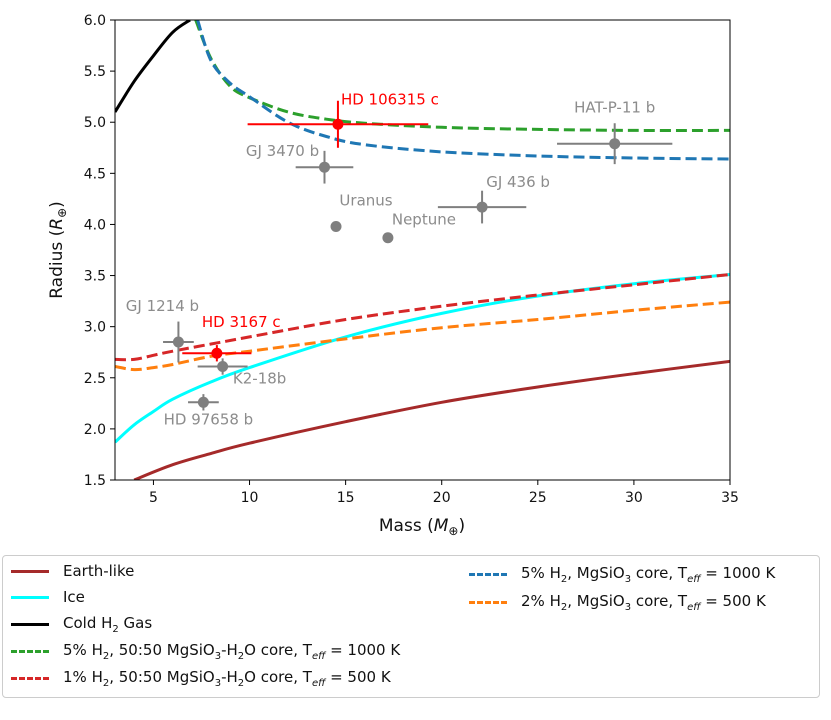 The width and height of the screenshot is (831, 720). I want to click on x-tick-label: 25, so click(538, 498).